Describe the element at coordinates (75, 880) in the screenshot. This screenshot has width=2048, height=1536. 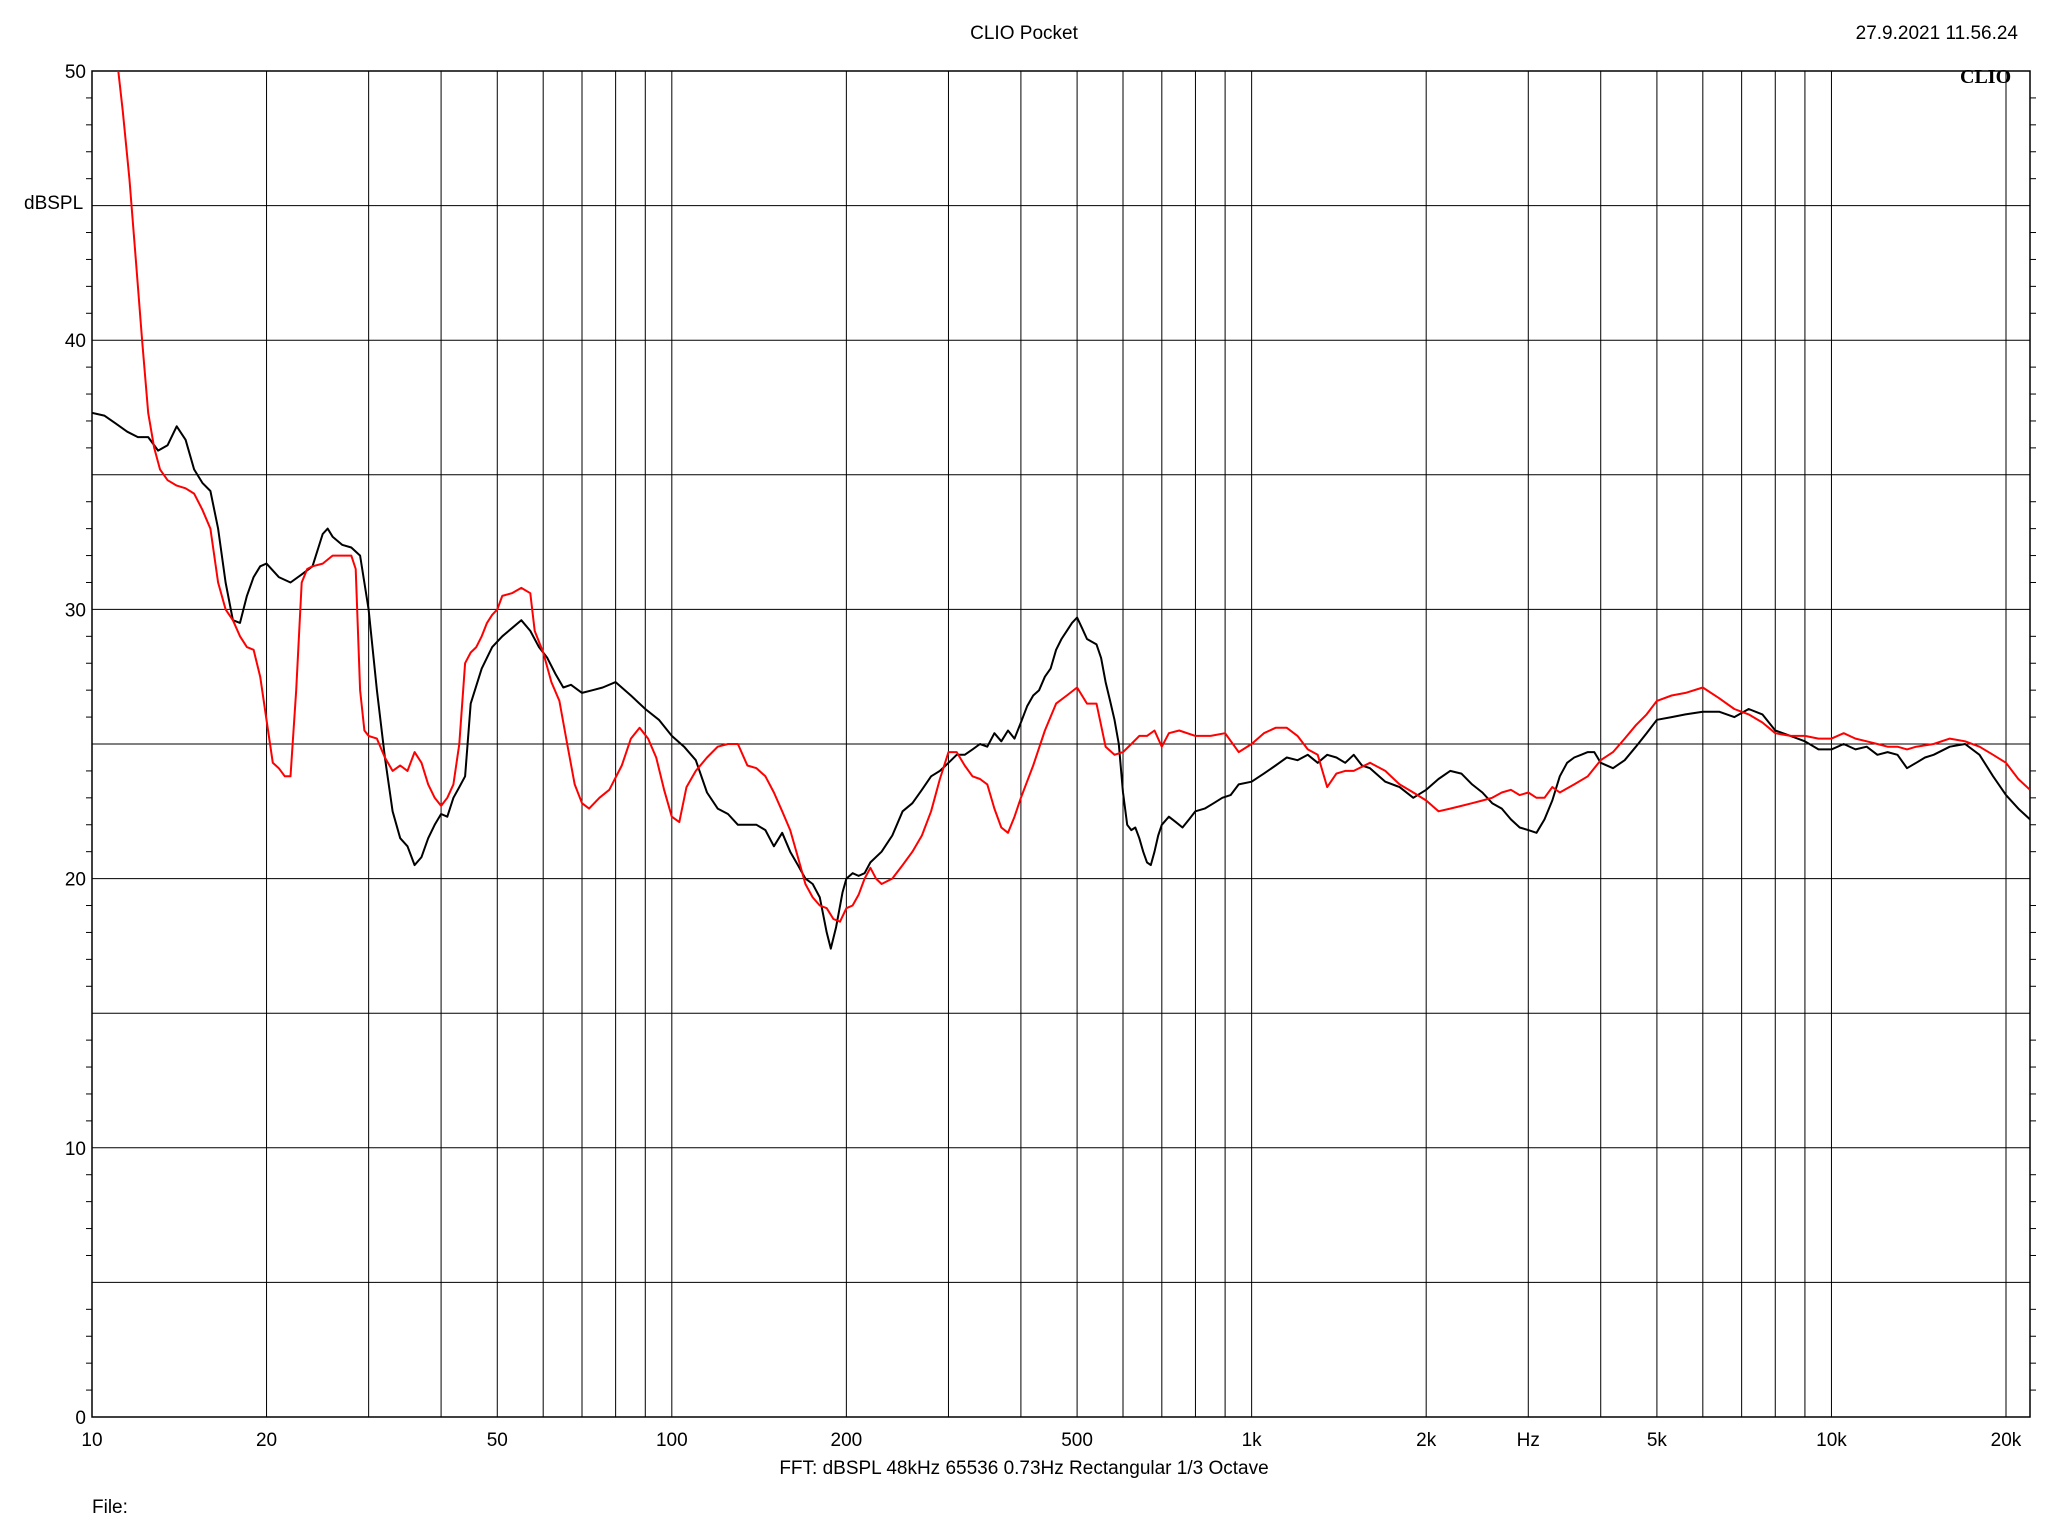
I see `y-tick-label: 20` at that location.